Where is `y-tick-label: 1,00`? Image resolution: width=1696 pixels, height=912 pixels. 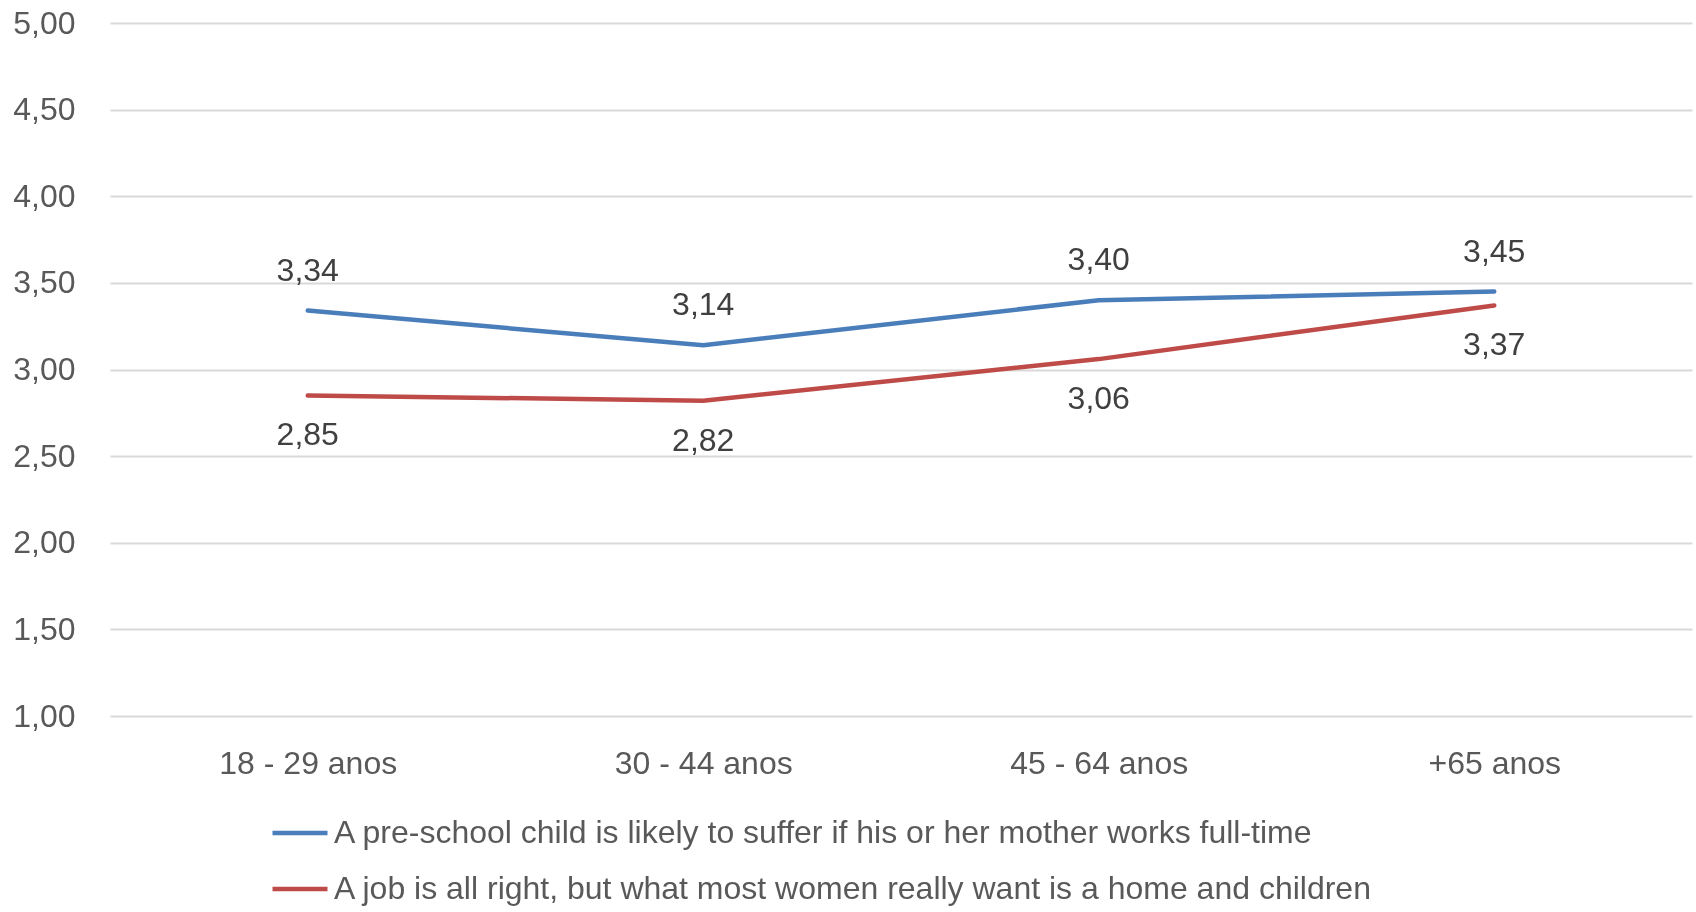 y-tick-label: 1,00 is located at coordinates (44, 715).